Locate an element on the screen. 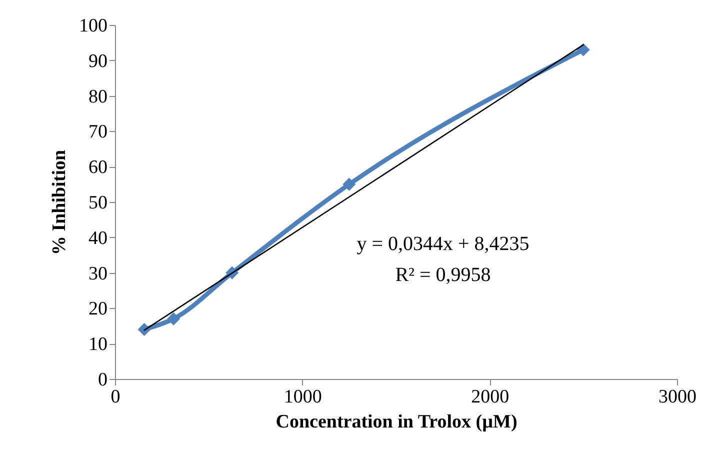  y-tick-label: 40 is located at coordinates (98, 238).